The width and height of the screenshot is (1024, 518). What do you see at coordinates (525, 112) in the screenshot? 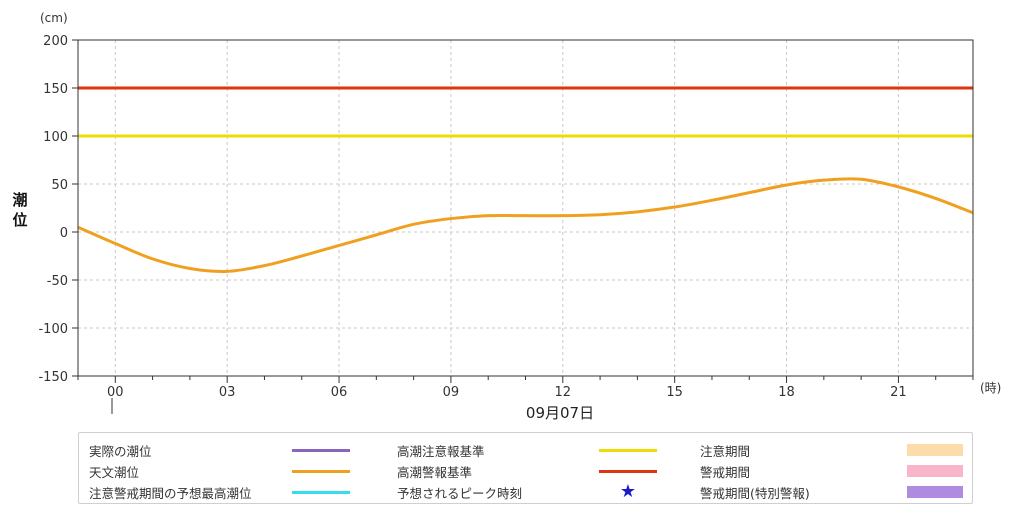
I see `threshold-lines` at bounding box center [525, 112].